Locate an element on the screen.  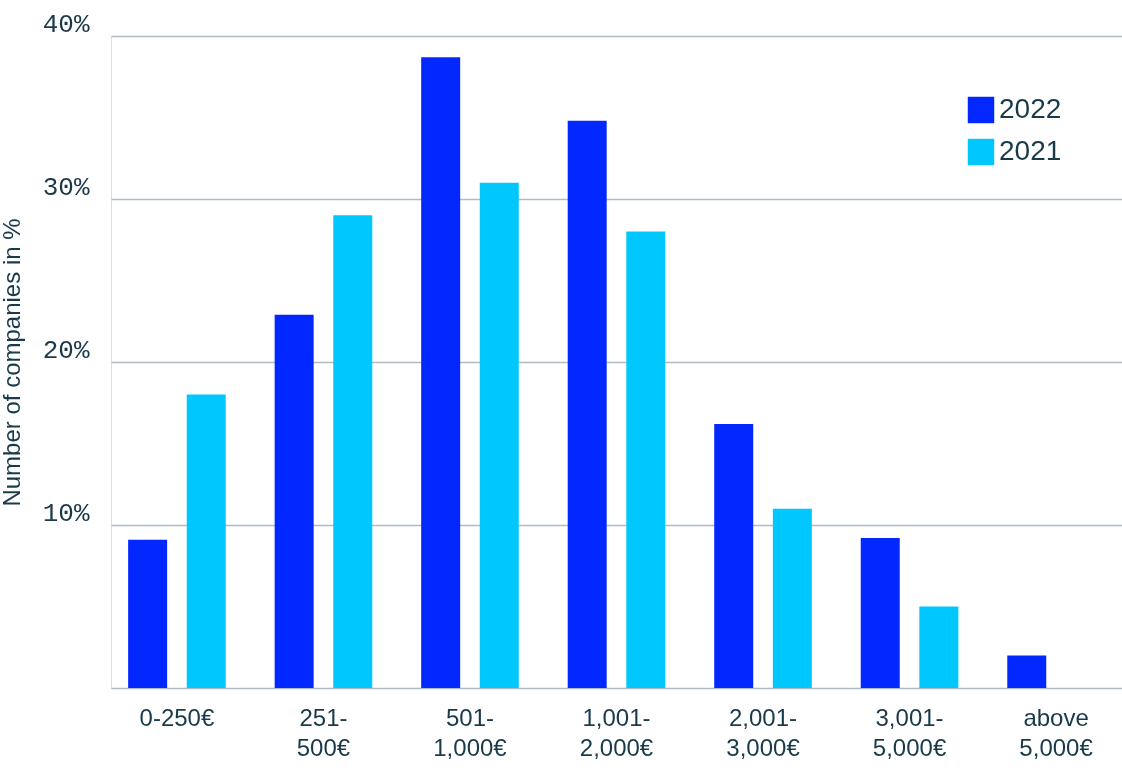
y-tick-label: 20% is located at coordinates (66, 350).